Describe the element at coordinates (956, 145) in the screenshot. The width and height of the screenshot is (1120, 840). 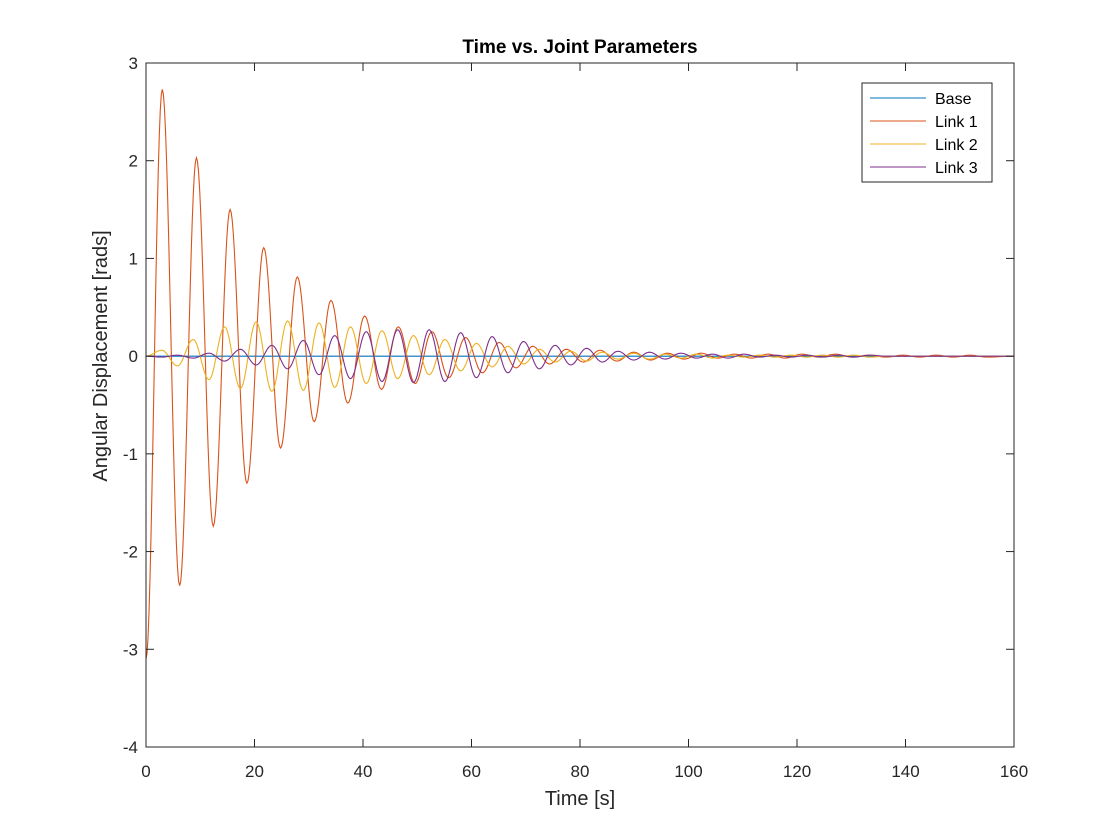
I see `legend-label-link-2: Link 2` at that location.